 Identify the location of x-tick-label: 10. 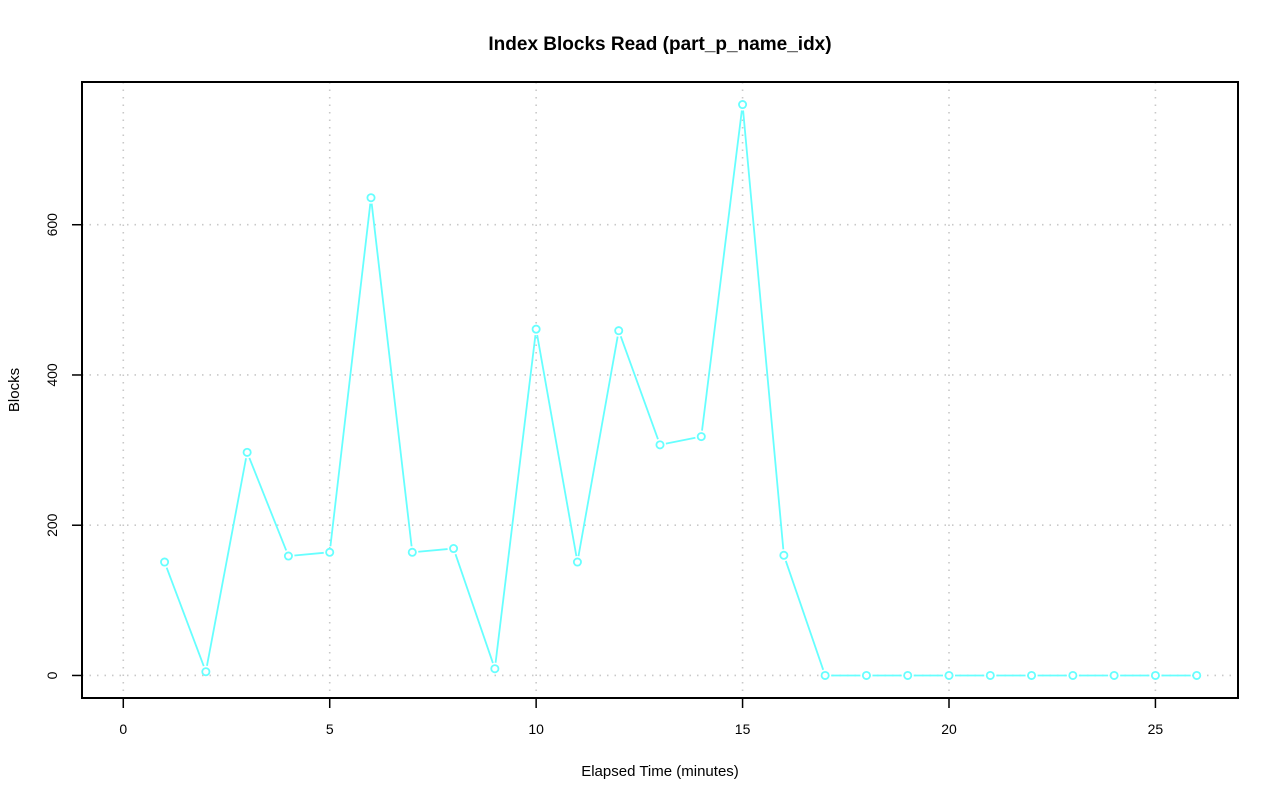
(536, 729).